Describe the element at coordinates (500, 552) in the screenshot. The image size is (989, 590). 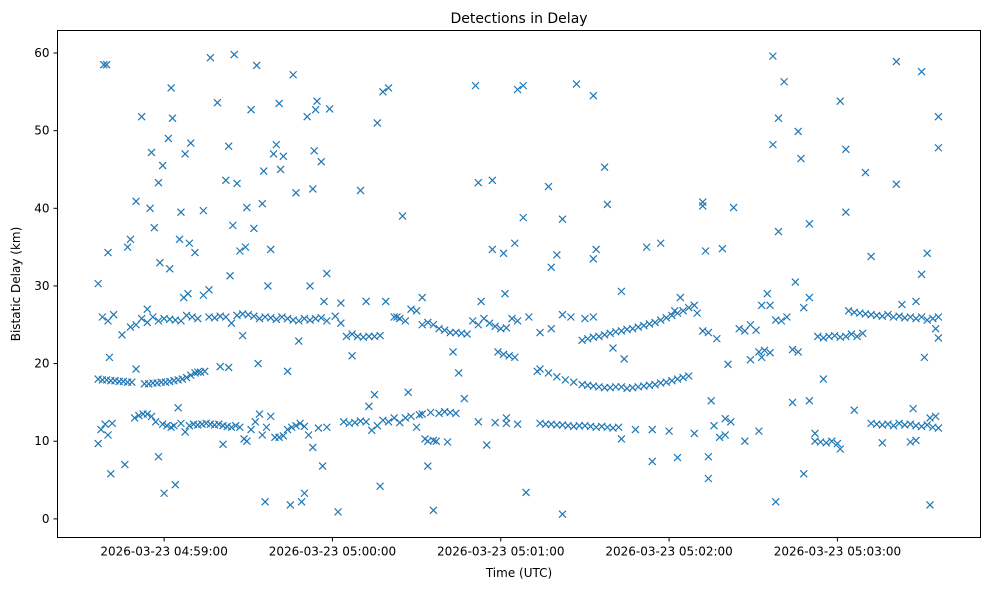
I see `x-tick-label: 2026-03-23 05:01:00` at that location.